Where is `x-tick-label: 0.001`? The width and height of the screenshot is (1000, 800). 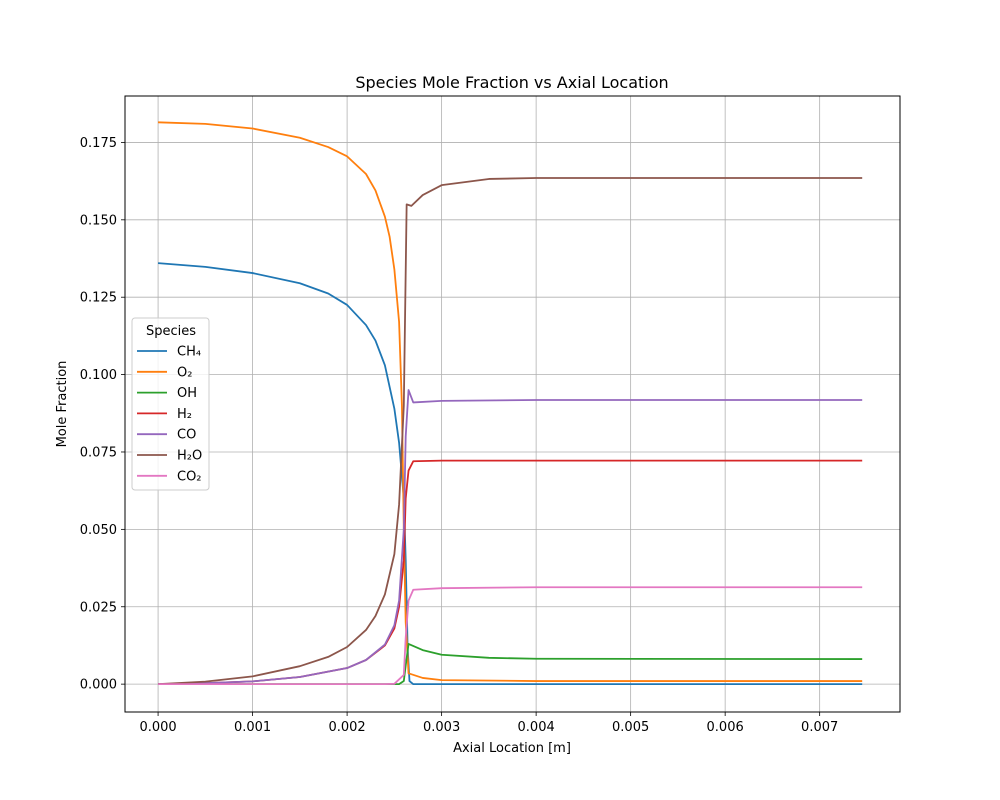 x-tick-label: 0.001 is located at coordinates (252, 727).